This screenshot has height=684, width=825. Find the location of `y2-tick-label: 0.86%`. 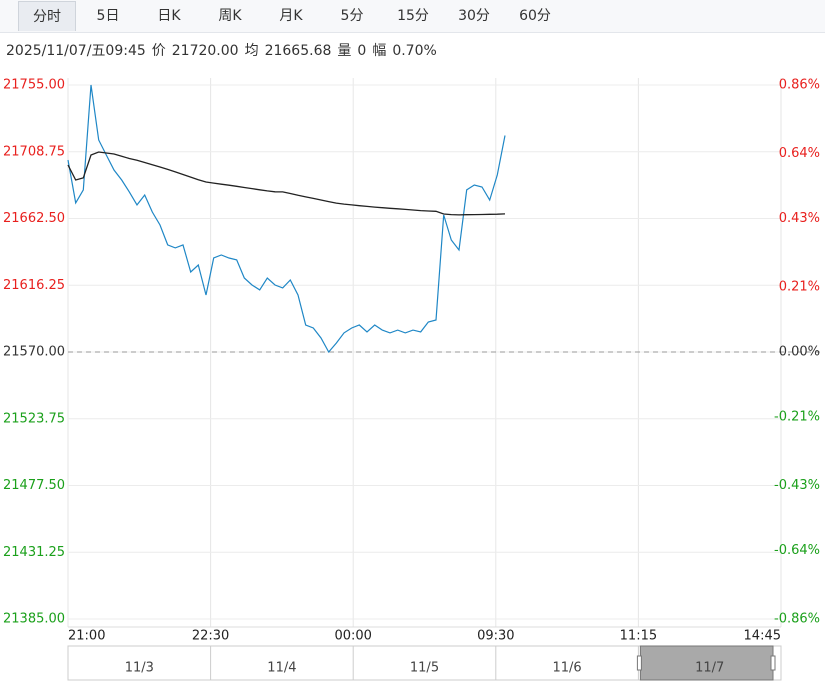

y2-tick-label: 0.86% is located at coordinates (799, 85).